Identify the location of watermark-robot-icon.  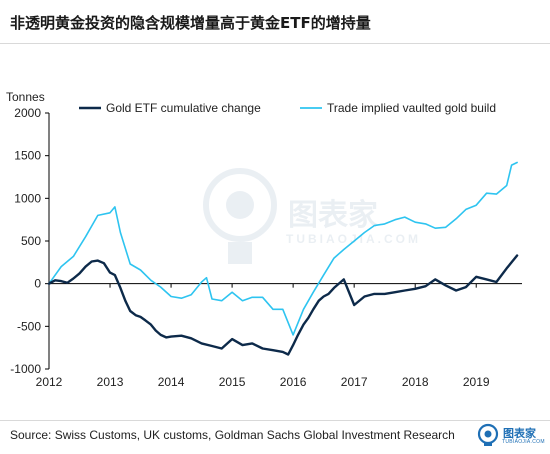
(240, 216).